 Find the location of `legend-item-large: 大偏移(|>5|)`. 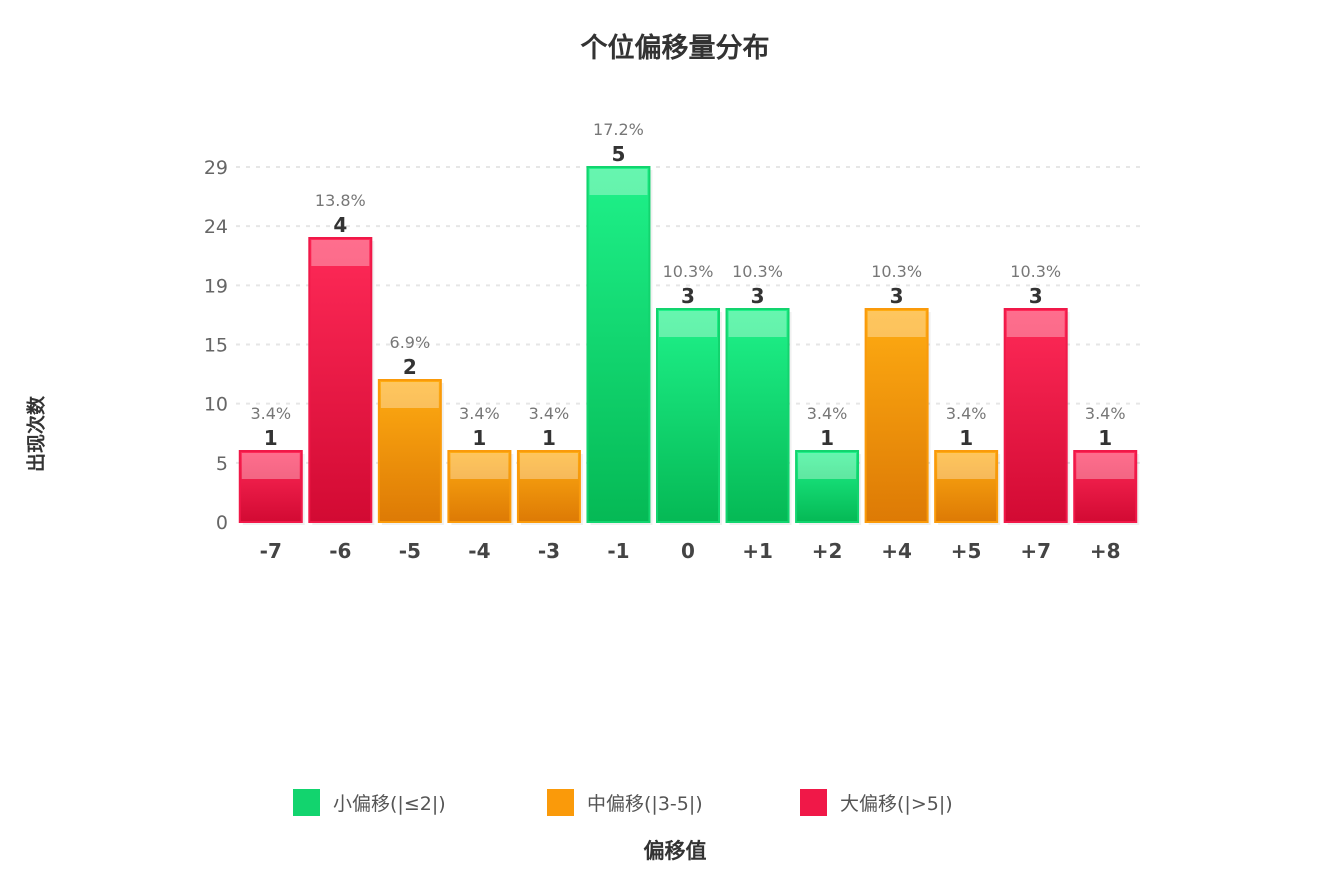

legend-item-large: 大偏移(|>5|) is located at coordinates (876, 802).